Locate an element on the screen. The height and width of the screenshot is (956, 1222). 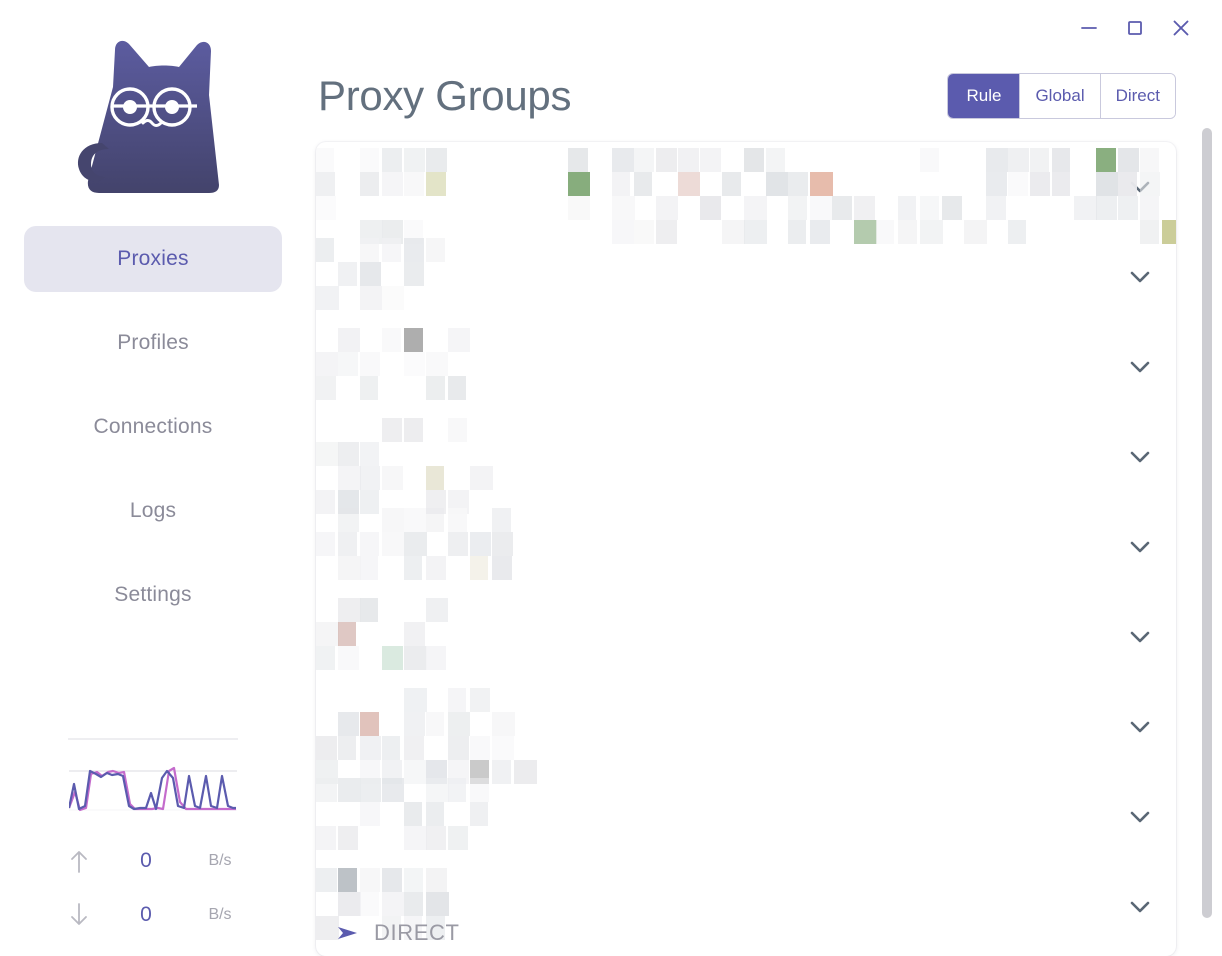
sidebar-item-proxies: Proxies is located at coordinates (153, 259).